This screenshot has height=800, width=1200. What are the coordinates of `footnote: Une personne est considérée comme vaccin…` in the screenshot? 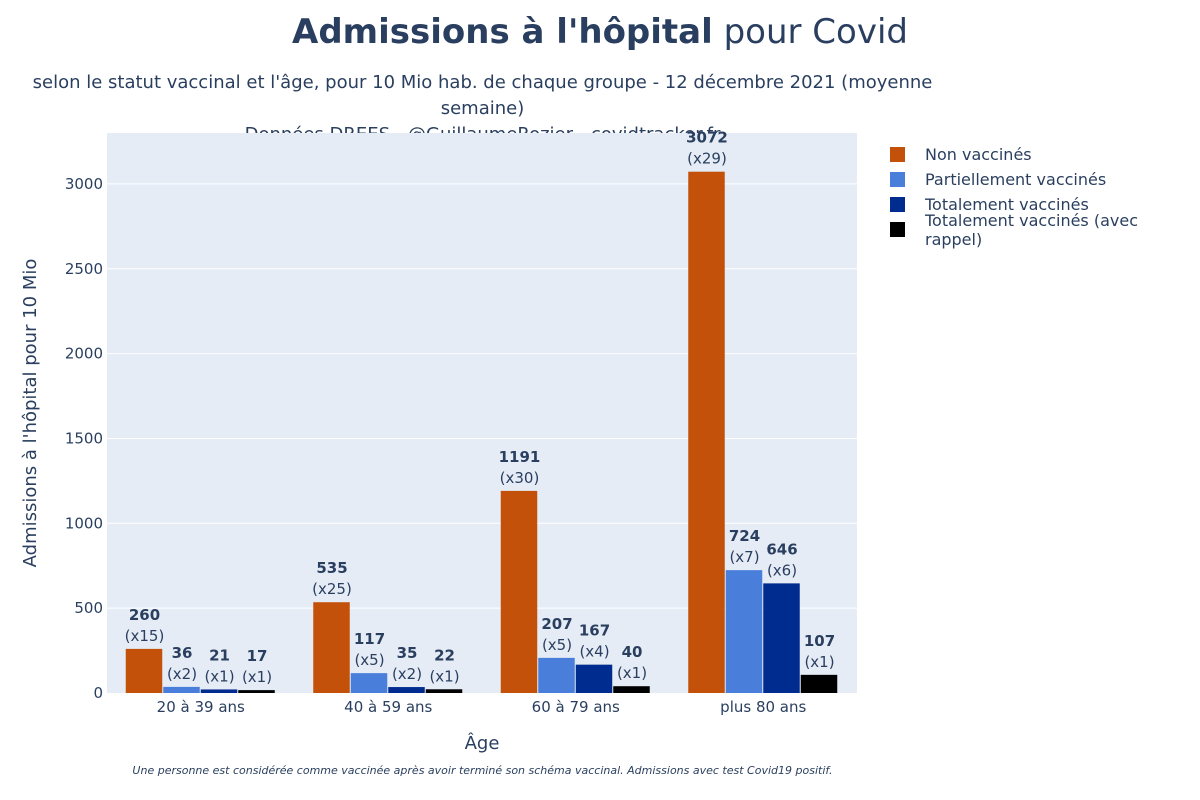 It's located at (482, 770).